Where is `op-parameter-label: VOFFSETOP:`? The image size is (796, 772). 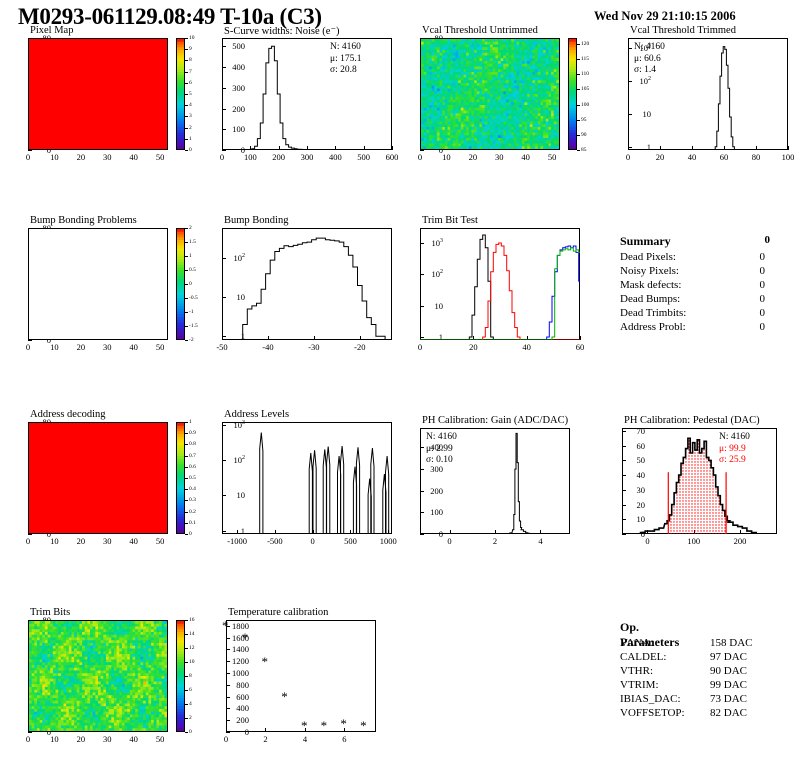 op-parameter-label: VOFFSETOP: is located at coordinates (652, 713).